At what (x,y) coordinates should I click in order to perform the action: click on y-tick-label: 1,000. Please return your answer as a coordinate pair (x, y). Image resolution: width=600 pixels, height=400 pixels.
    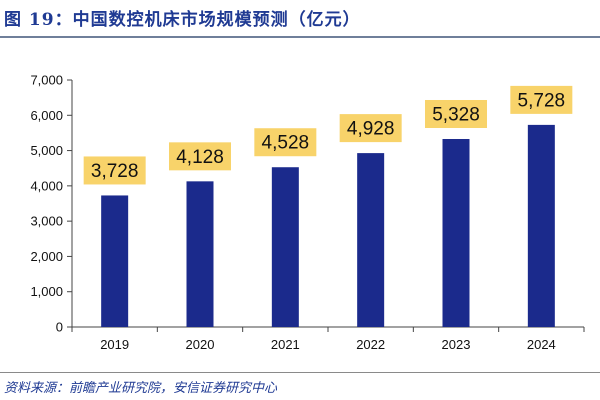
    Looking at the image, I should click on (46, 291).